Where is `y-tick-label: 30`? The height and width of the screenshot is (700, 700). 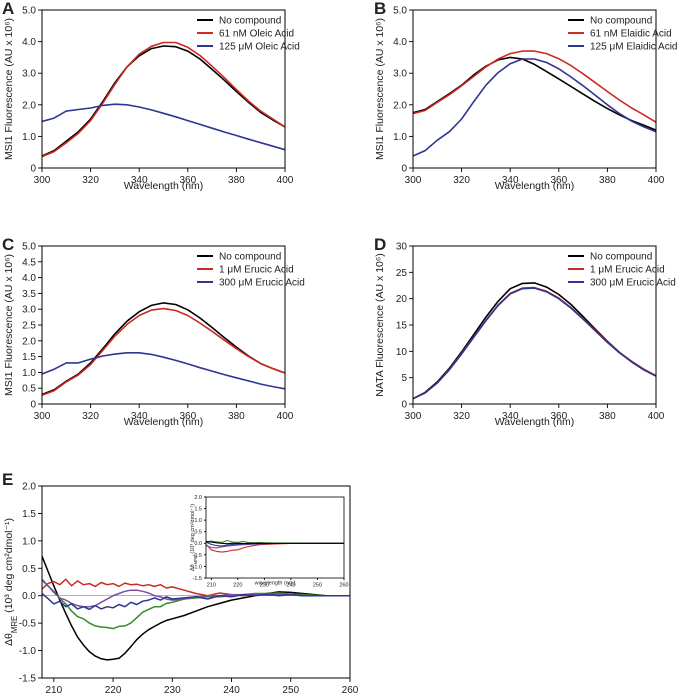 y-tick-label: 30 is located at coordinates (402, 247).